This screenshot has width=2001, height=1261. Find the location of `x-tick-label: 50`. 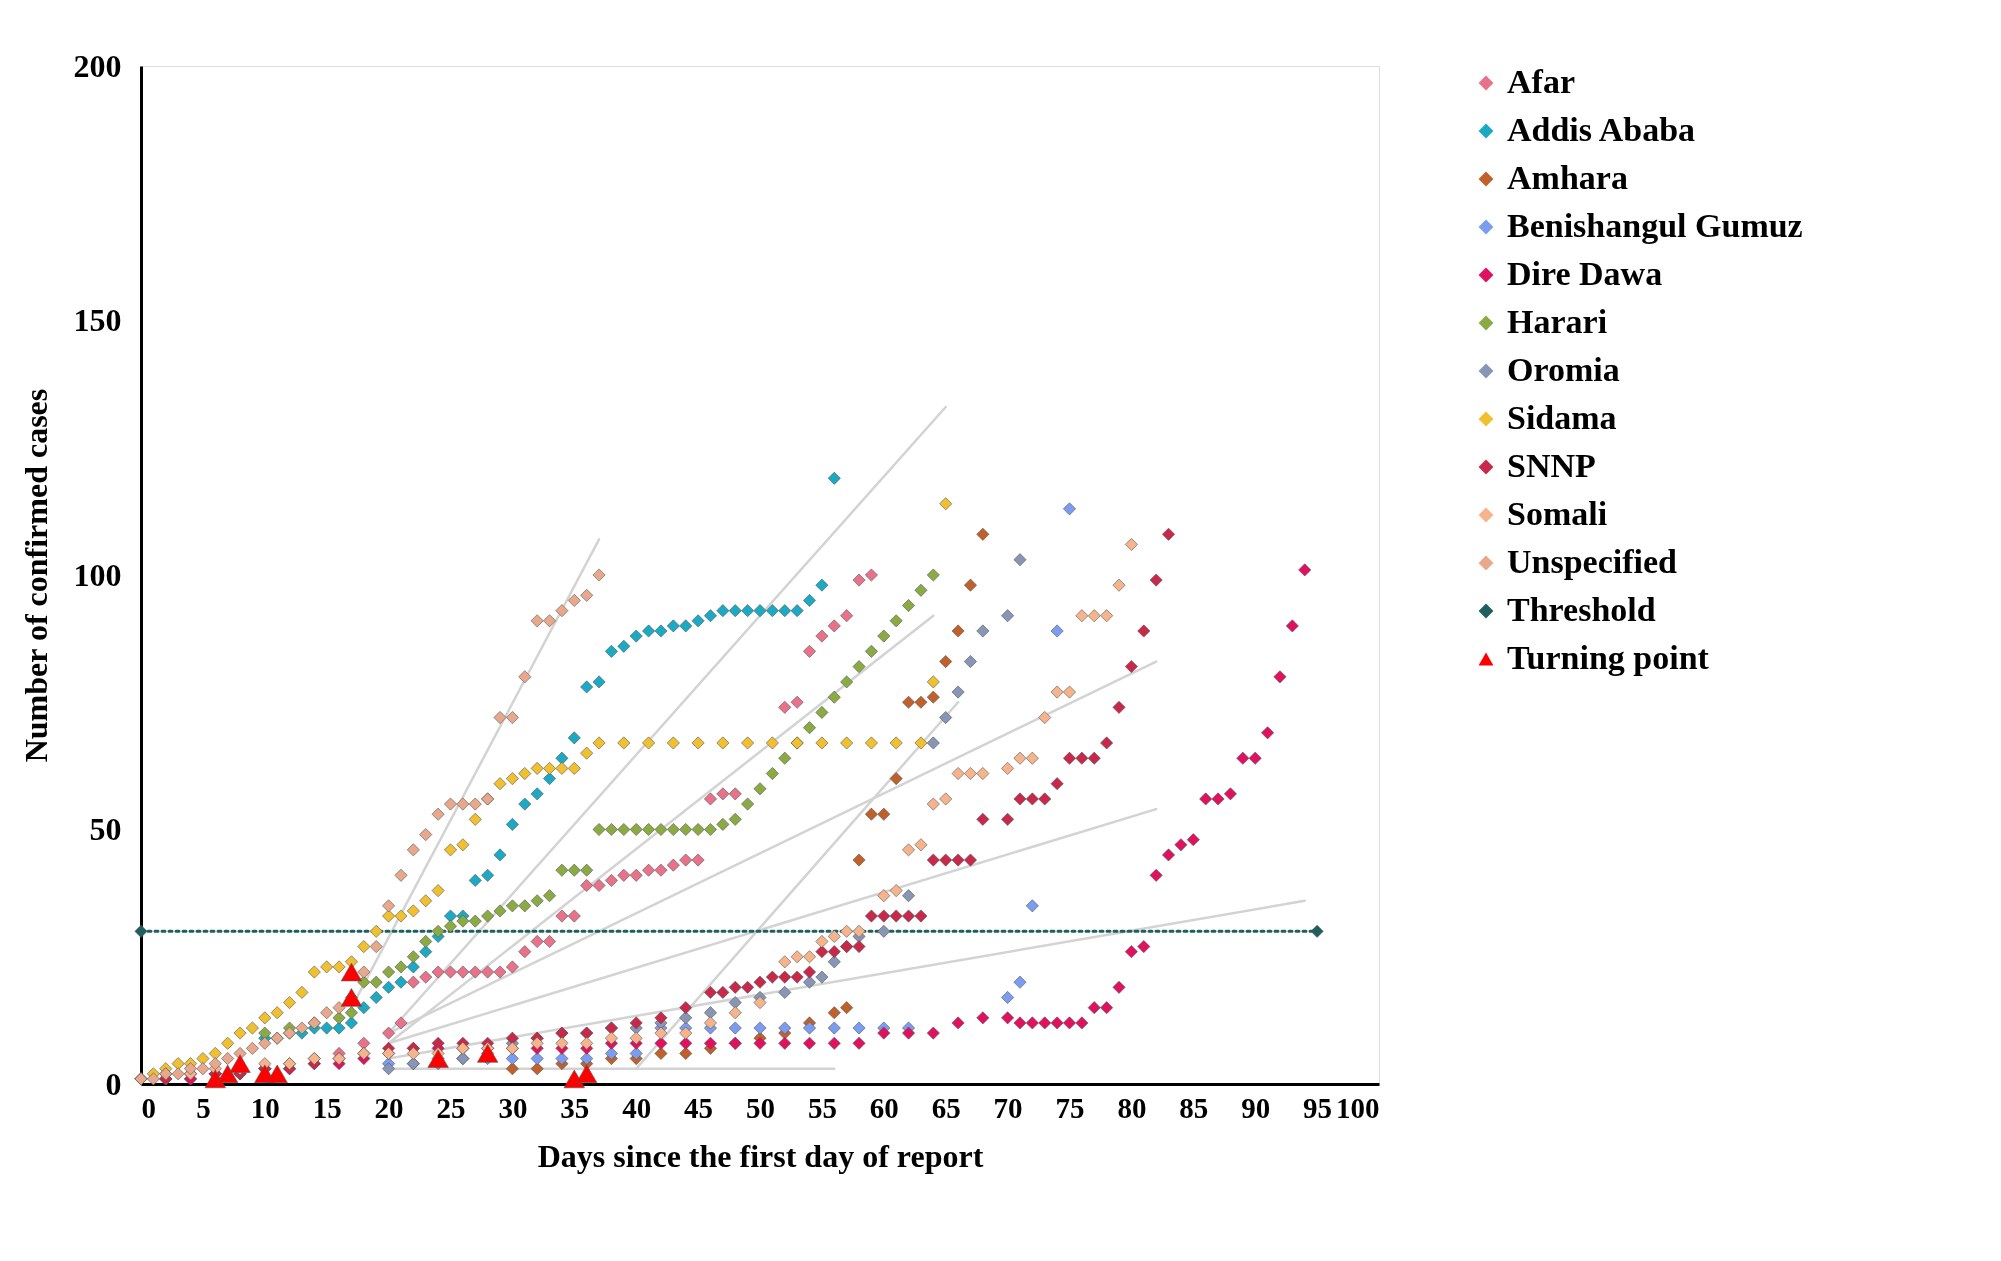

x-tick-label: 50 is located at coordinates (760, 1107).